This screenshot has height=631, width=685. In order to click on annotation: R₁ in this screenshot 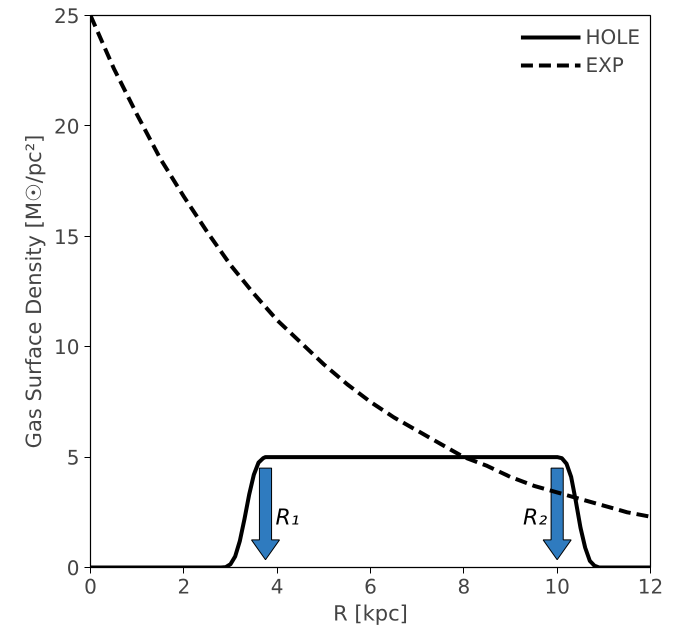, I will do `click(288, 517)`.